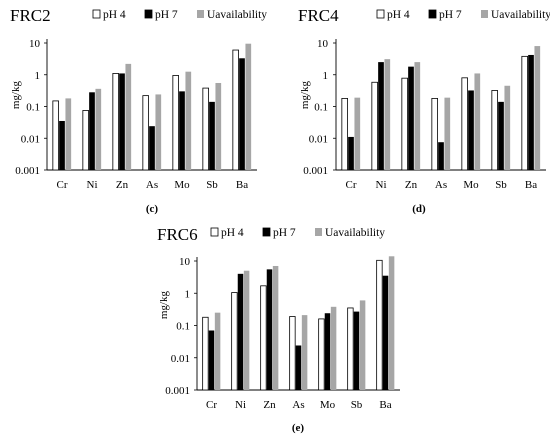 This screenshot has width=550, height=440. I want to click on chart-title: FRC6, so click(177, 234).